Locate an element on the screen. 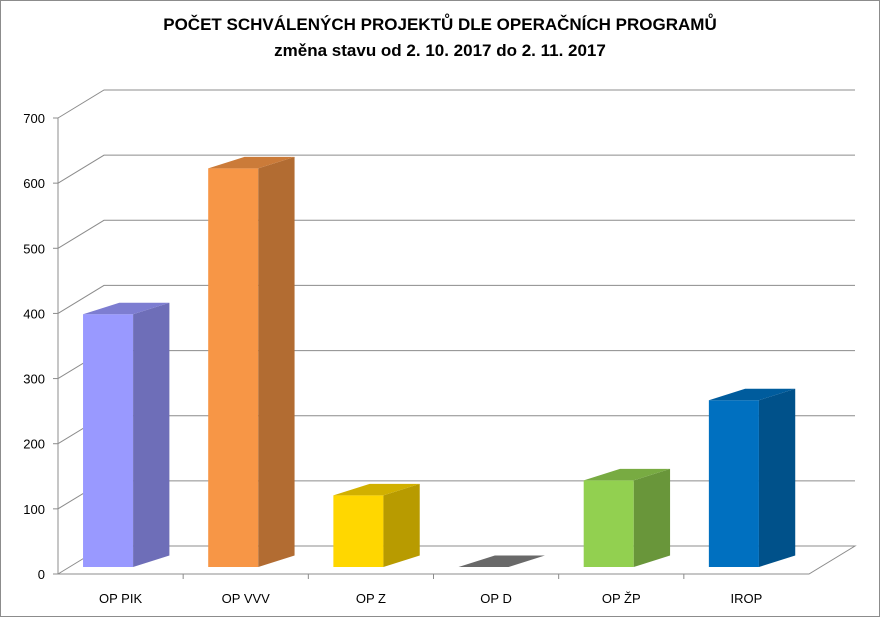 This screenshot has height=617, width=880. bar-op-z is located at coordinates (376, 525).